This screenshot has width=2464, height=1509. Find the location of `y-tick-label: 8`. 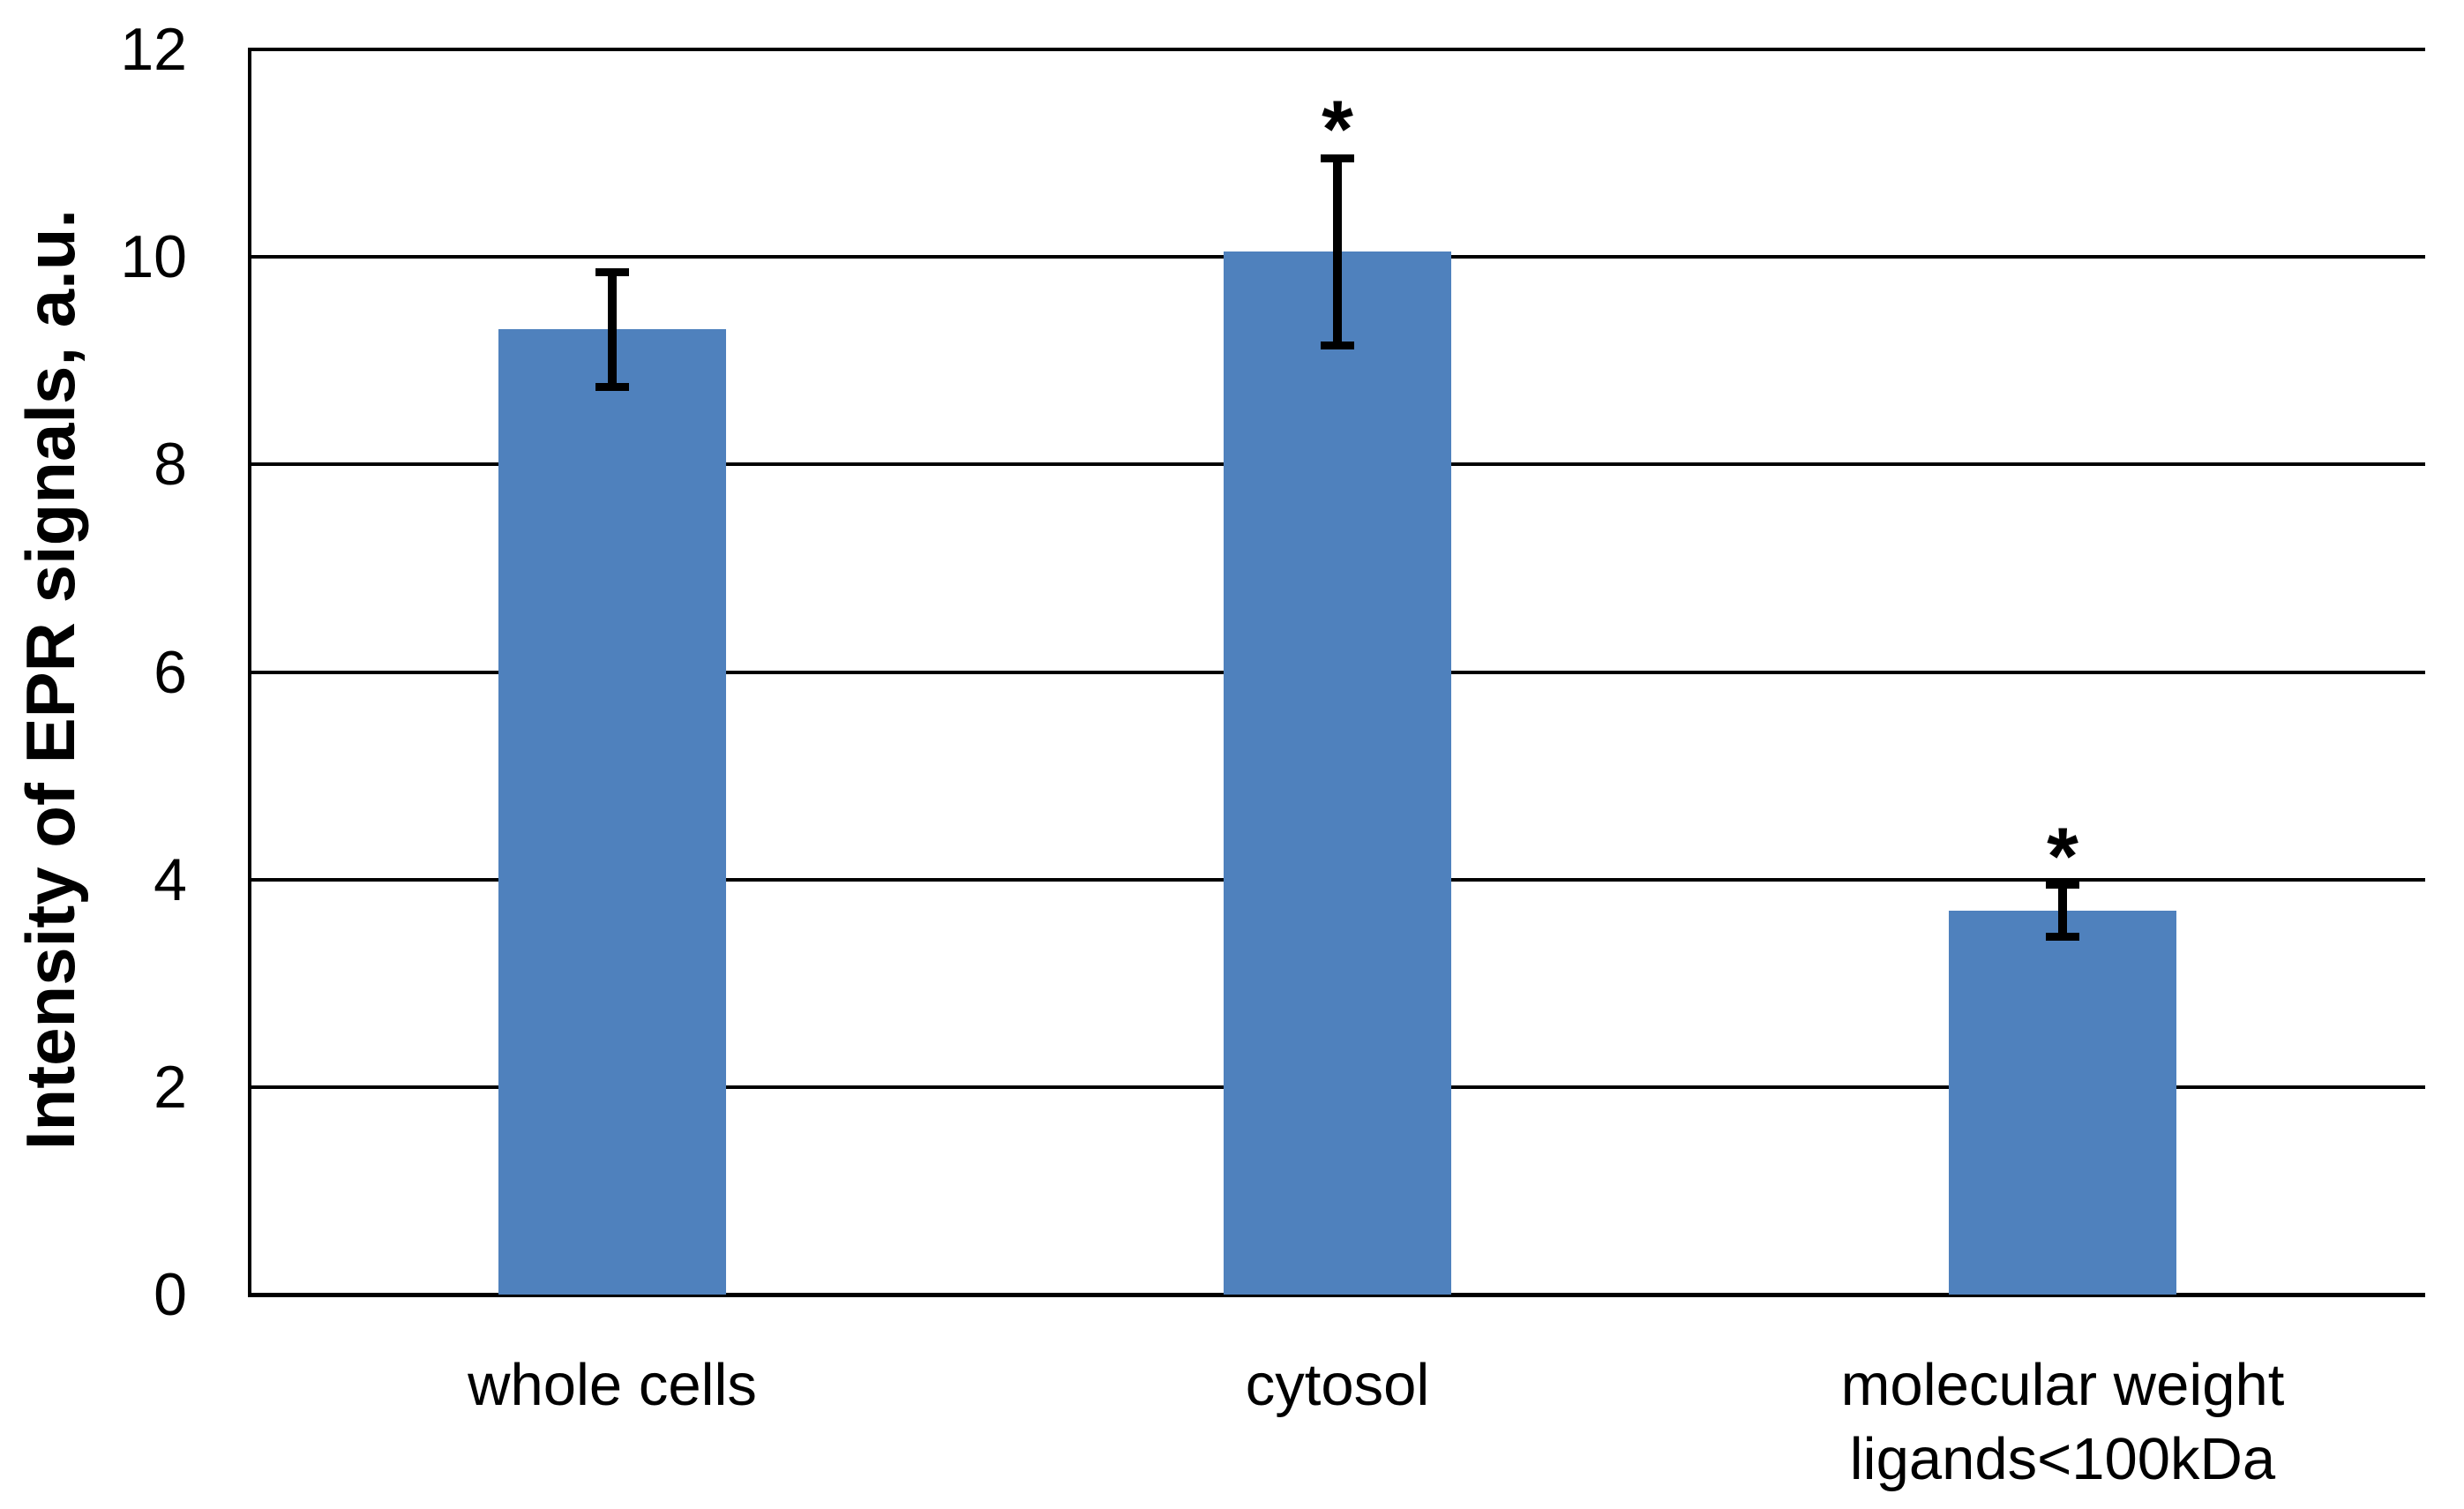

y-tick-label: 8 is located at coordinates (170, 465).